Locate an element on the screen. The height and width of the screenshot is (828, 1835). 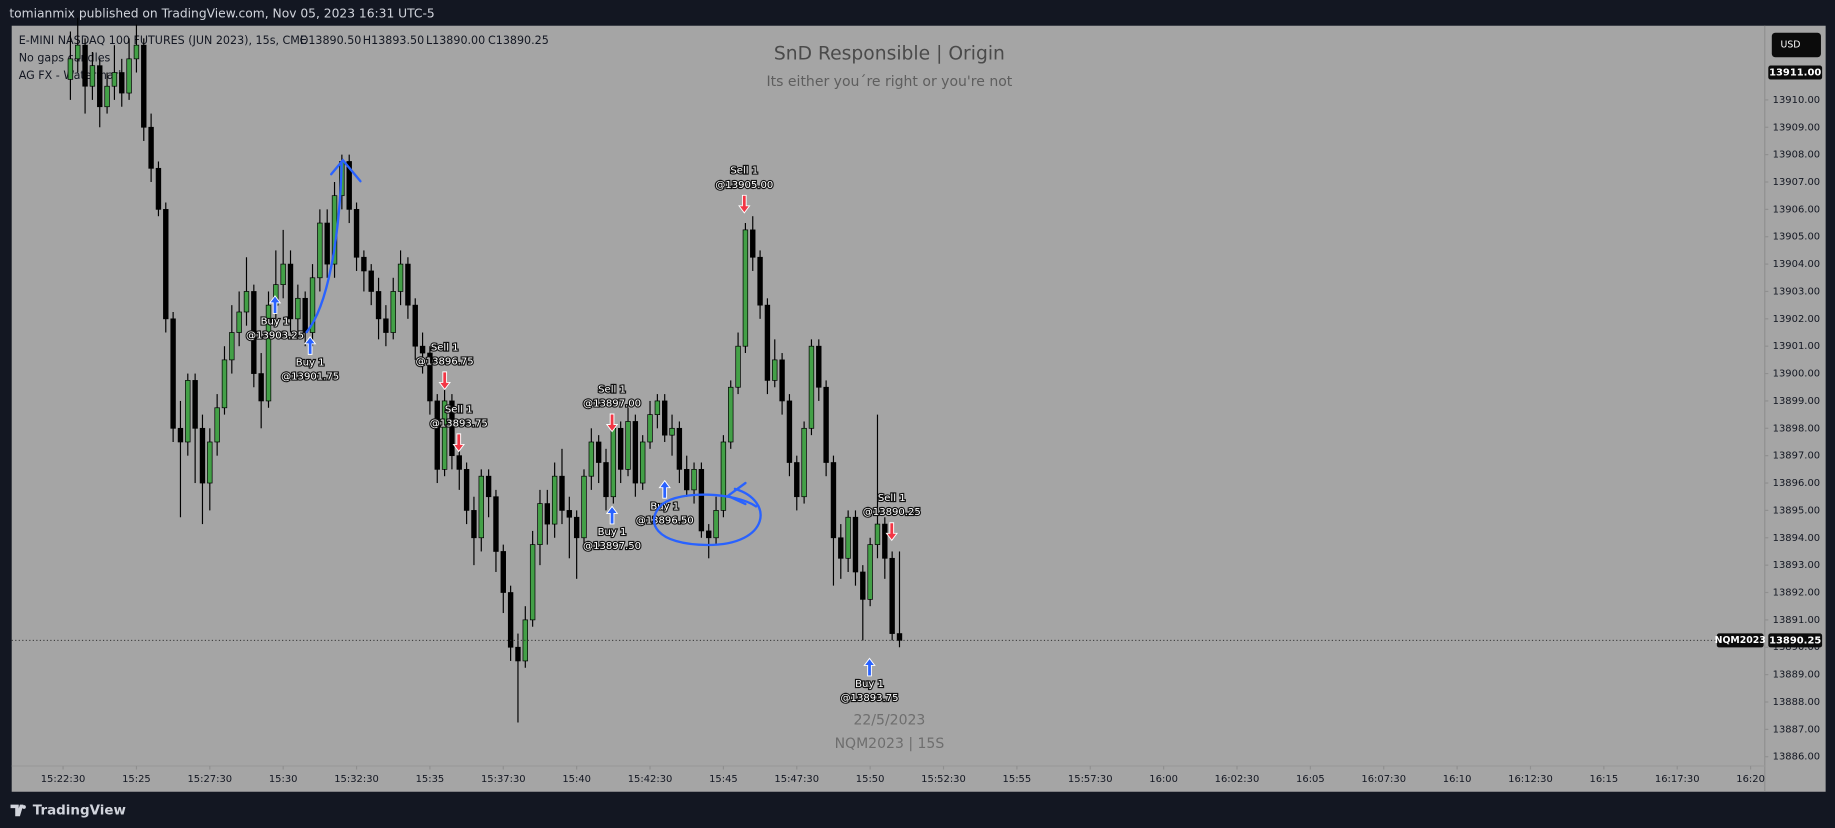
currency-button is located at coordinates (1796, 45).